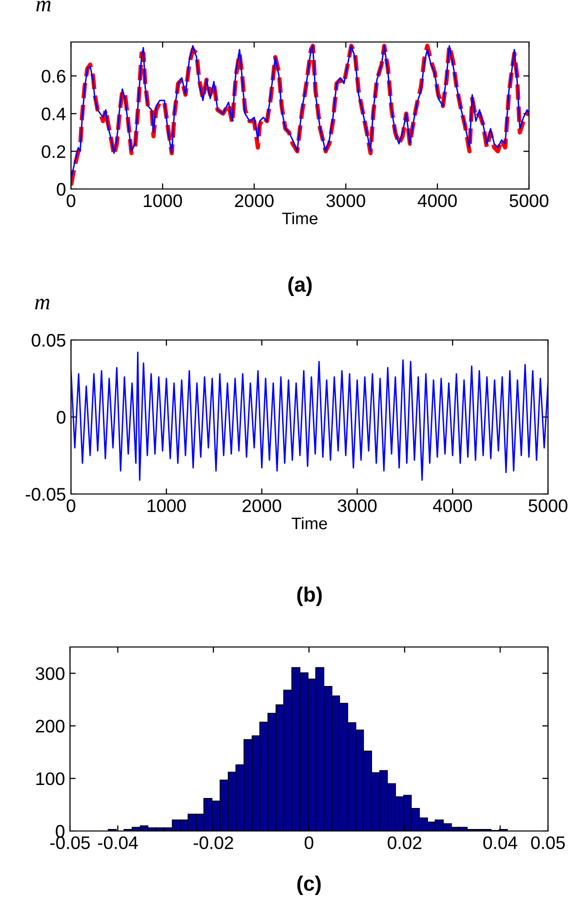 Image resolution: width=575 pixels, height=917 pixels. What do you see at coordinates (548, 843) in the screenshot?
I see `x-tick-label: 0.05` at bounding box center [548, 843].